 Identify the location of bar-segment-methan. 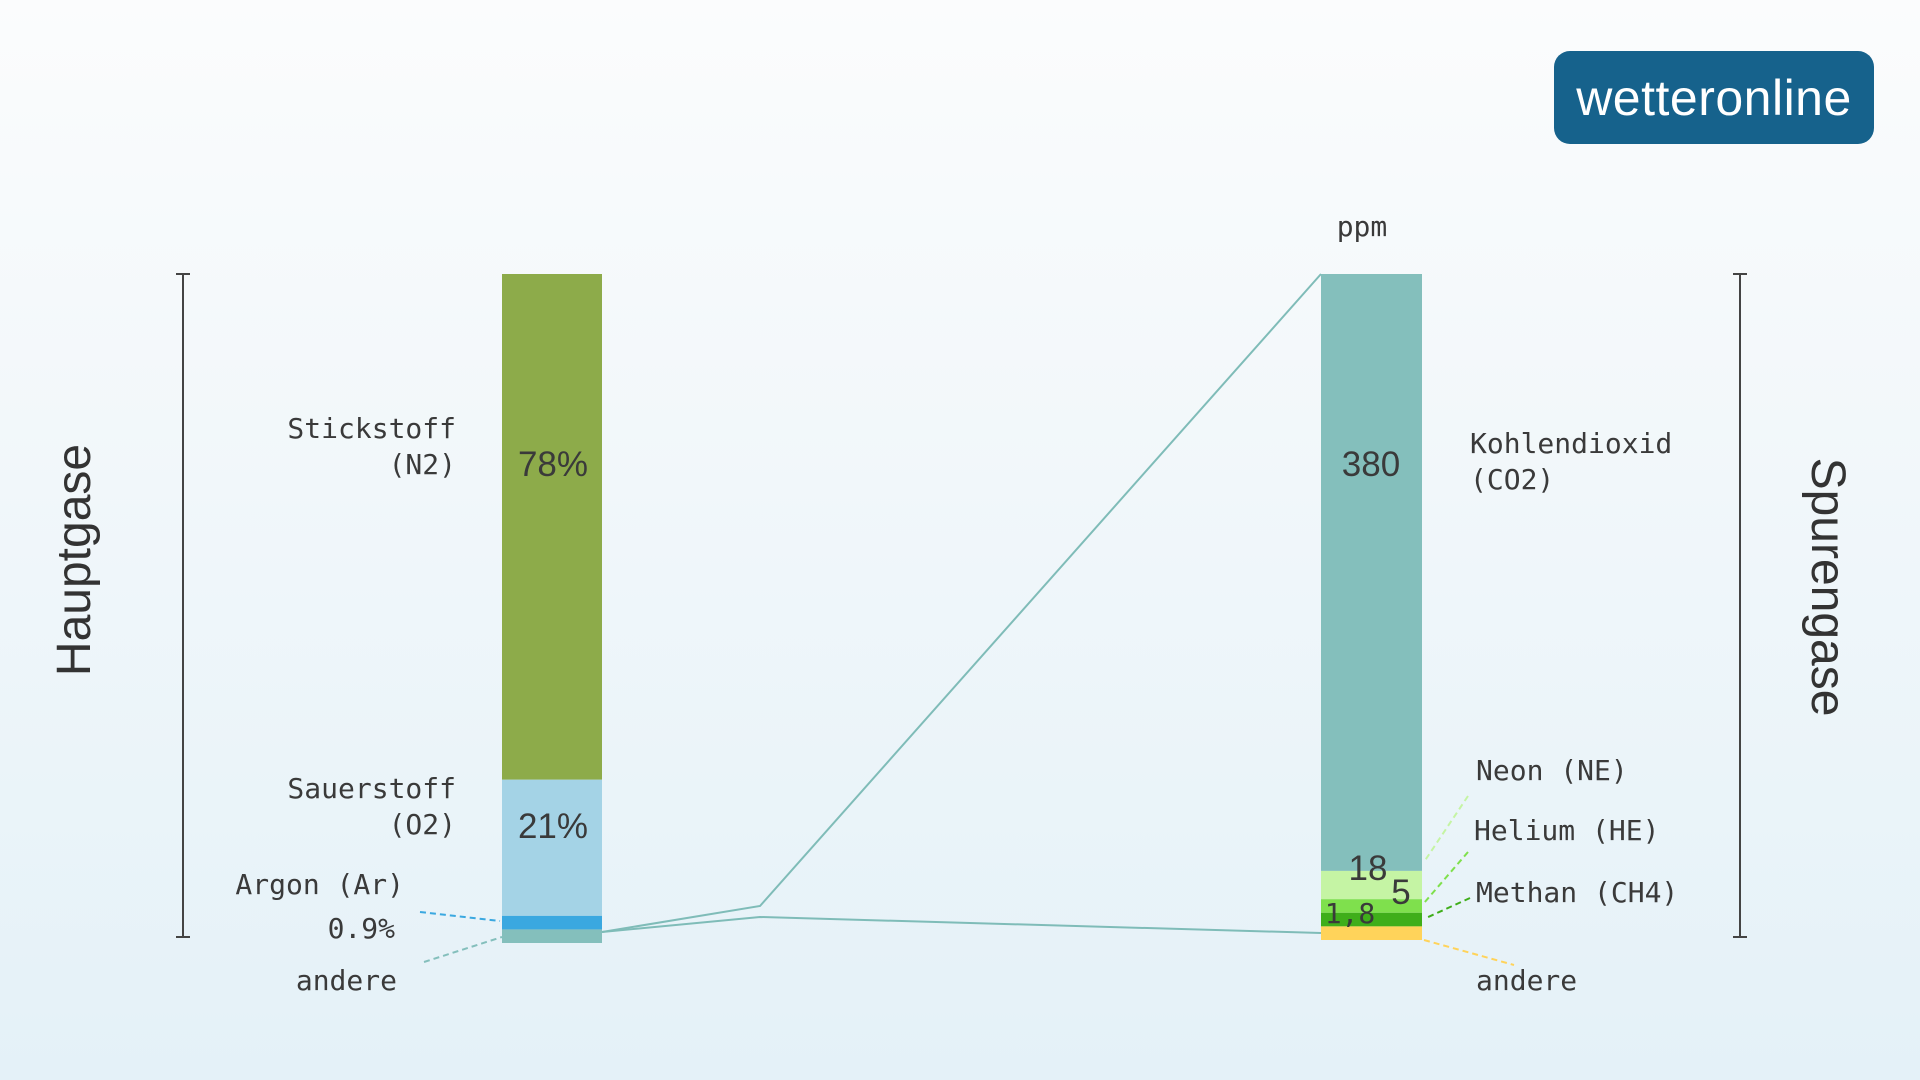
(1371, 919).